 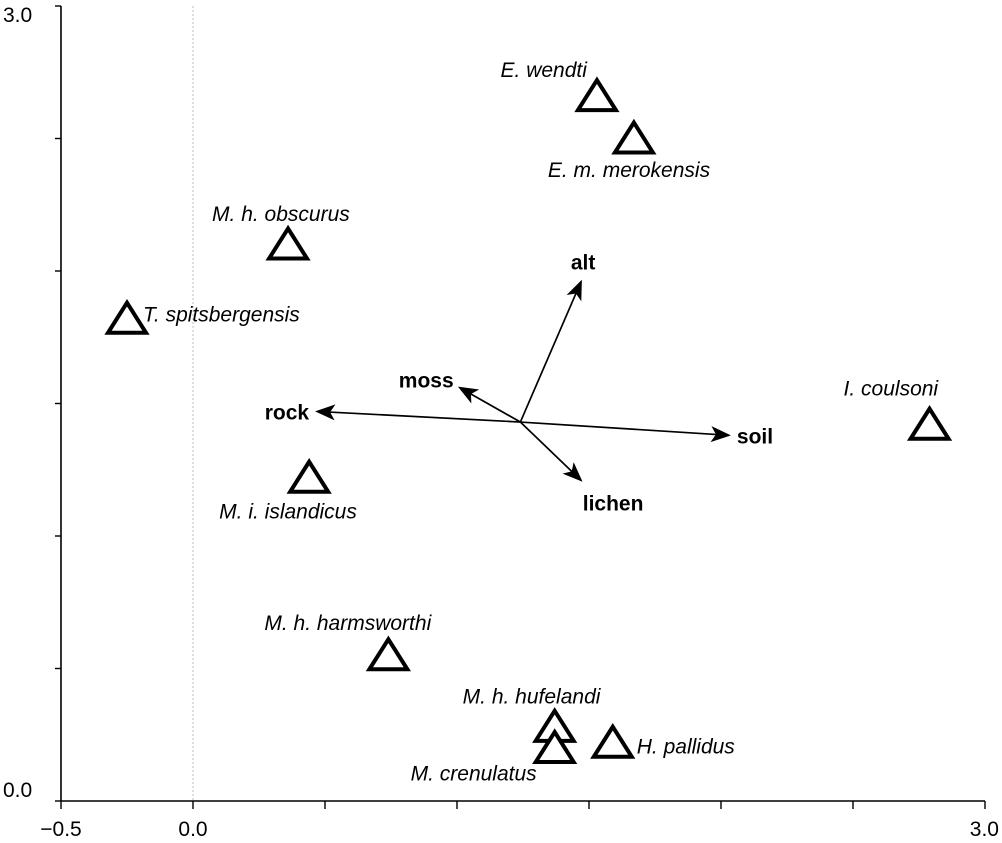 I want to click on vector-arrow-alt, so click(x=550, y=351).